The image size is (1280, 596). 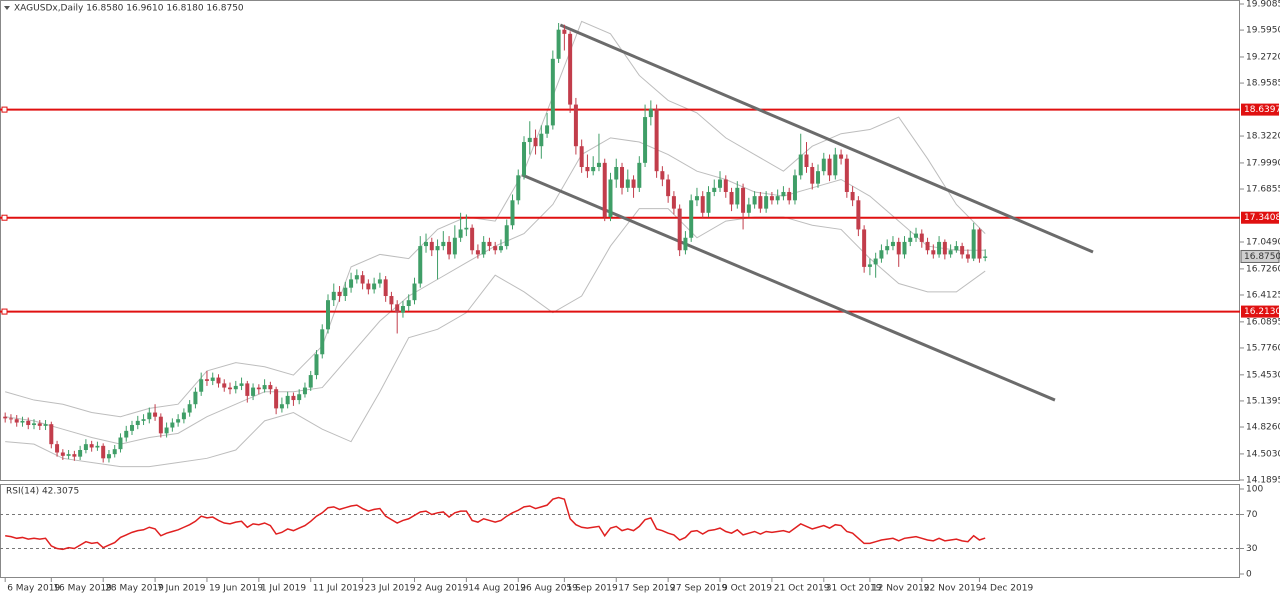 I want to click on x-tick-label: 26 Aug 2019, so click(x=549, y=589).